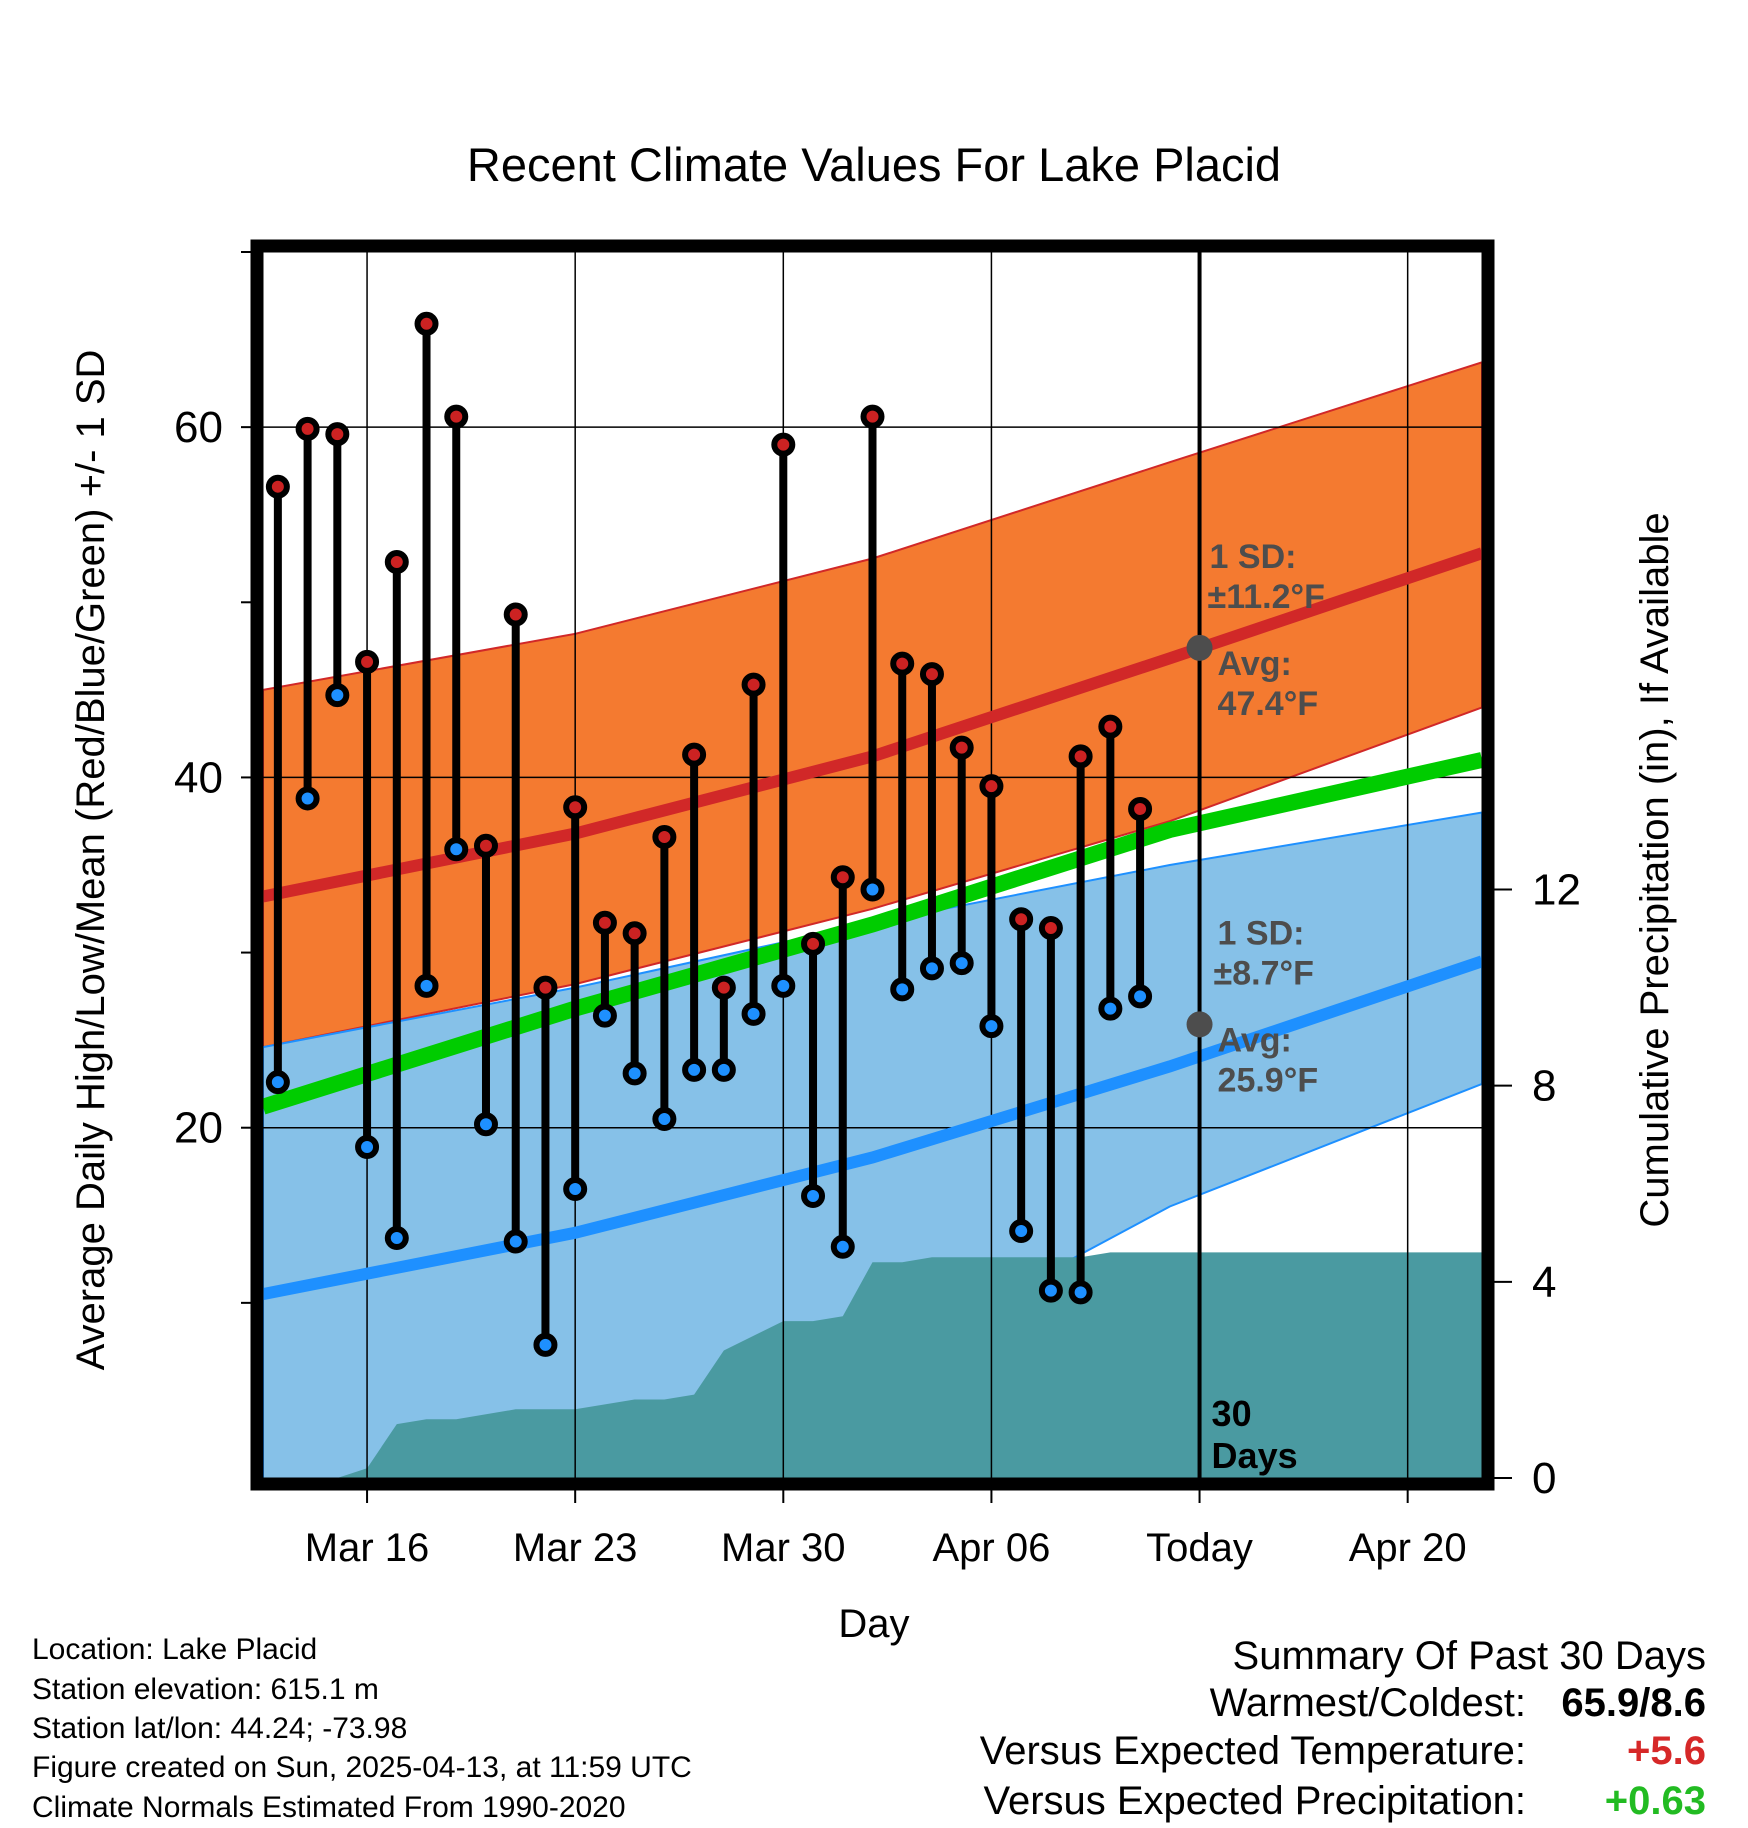  What do you see at coordinates (1544, 1282) in the screenshot?
I see `y2-tick-label: 4` at bounding box center [1544, 1282].